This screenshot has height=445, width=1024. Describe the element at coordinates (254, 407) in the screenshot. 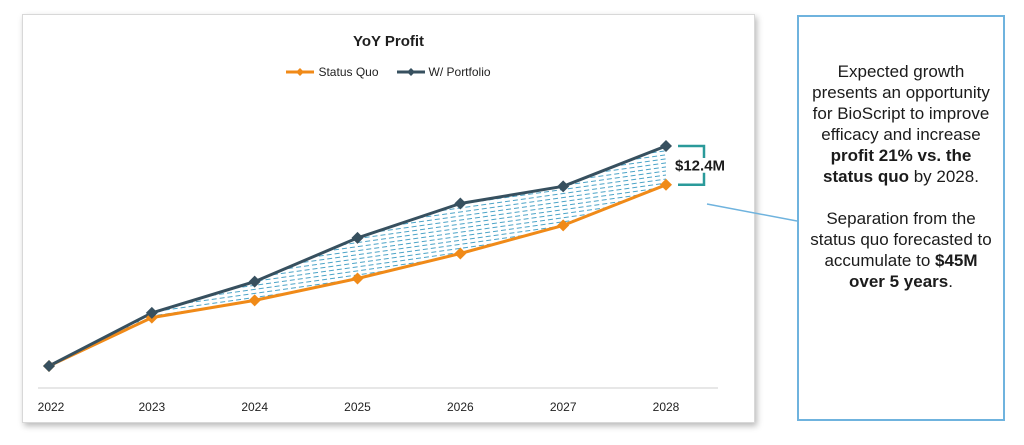

I see `x-tick-label: 2024` at that location.